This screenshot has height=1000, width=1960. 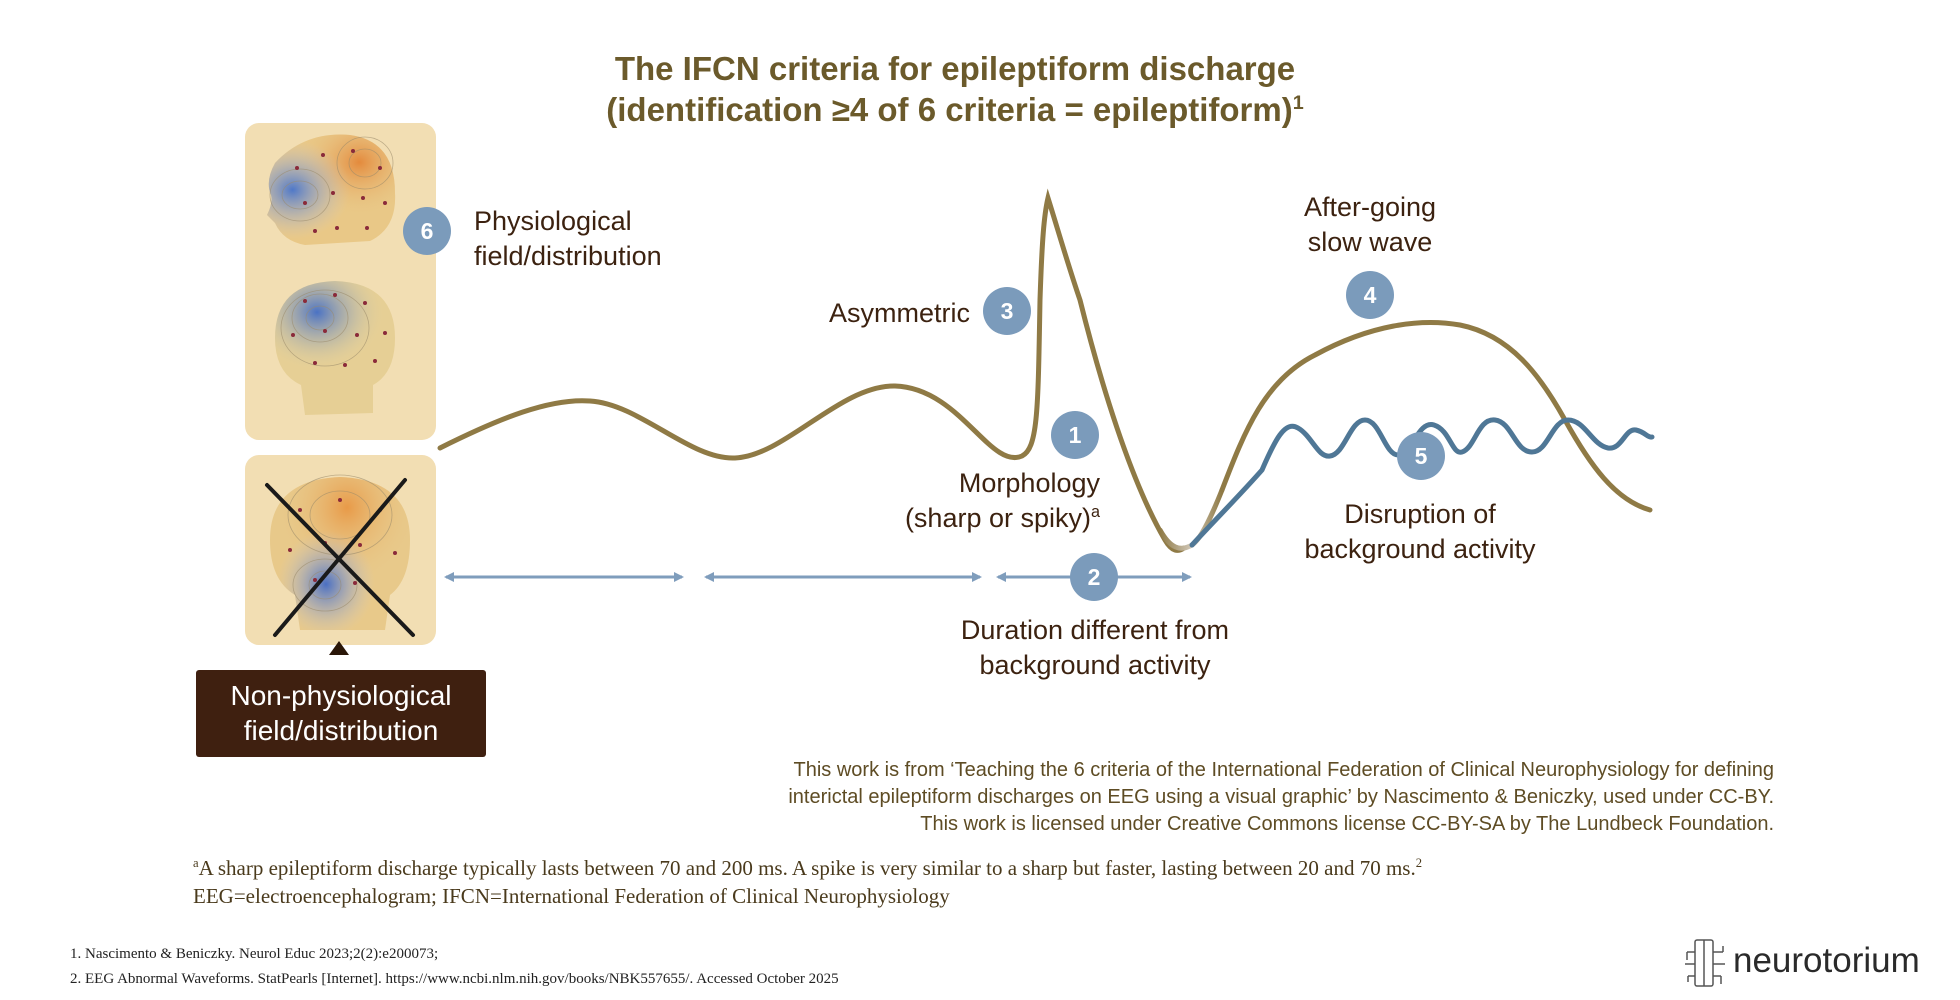 What do you see at coordinates (553, 221) in the screenshot?
I see `criterion-6-line-1: Physiological` at bounding box center [553, 221].